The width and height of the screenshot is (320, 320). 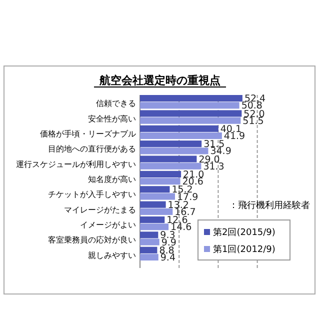 I want to click on data-label: 9.4, so click(x=168, y=258).